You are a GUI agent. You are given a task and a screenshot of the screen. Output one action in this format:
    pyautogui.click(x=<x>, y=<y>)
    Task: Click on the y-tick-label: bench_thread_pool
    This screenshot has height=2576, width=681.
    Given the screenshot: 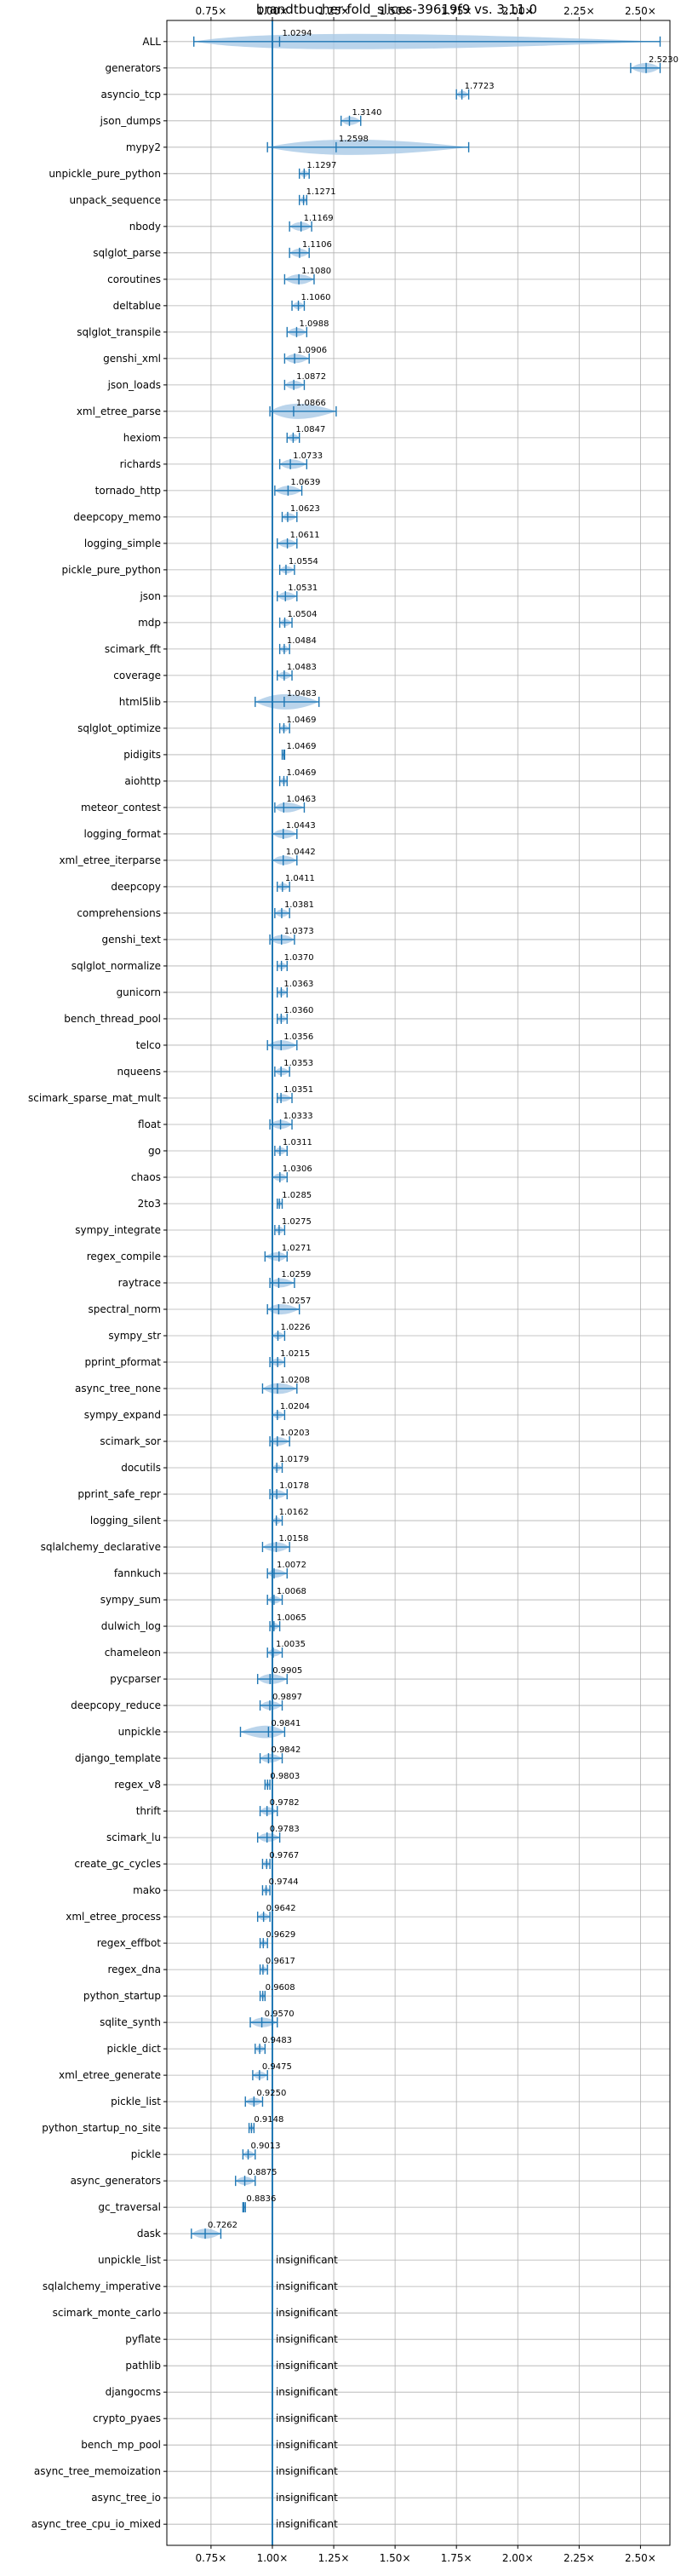 What is the action you would take?
    pyautogui.click(x=112, y=1019)
    